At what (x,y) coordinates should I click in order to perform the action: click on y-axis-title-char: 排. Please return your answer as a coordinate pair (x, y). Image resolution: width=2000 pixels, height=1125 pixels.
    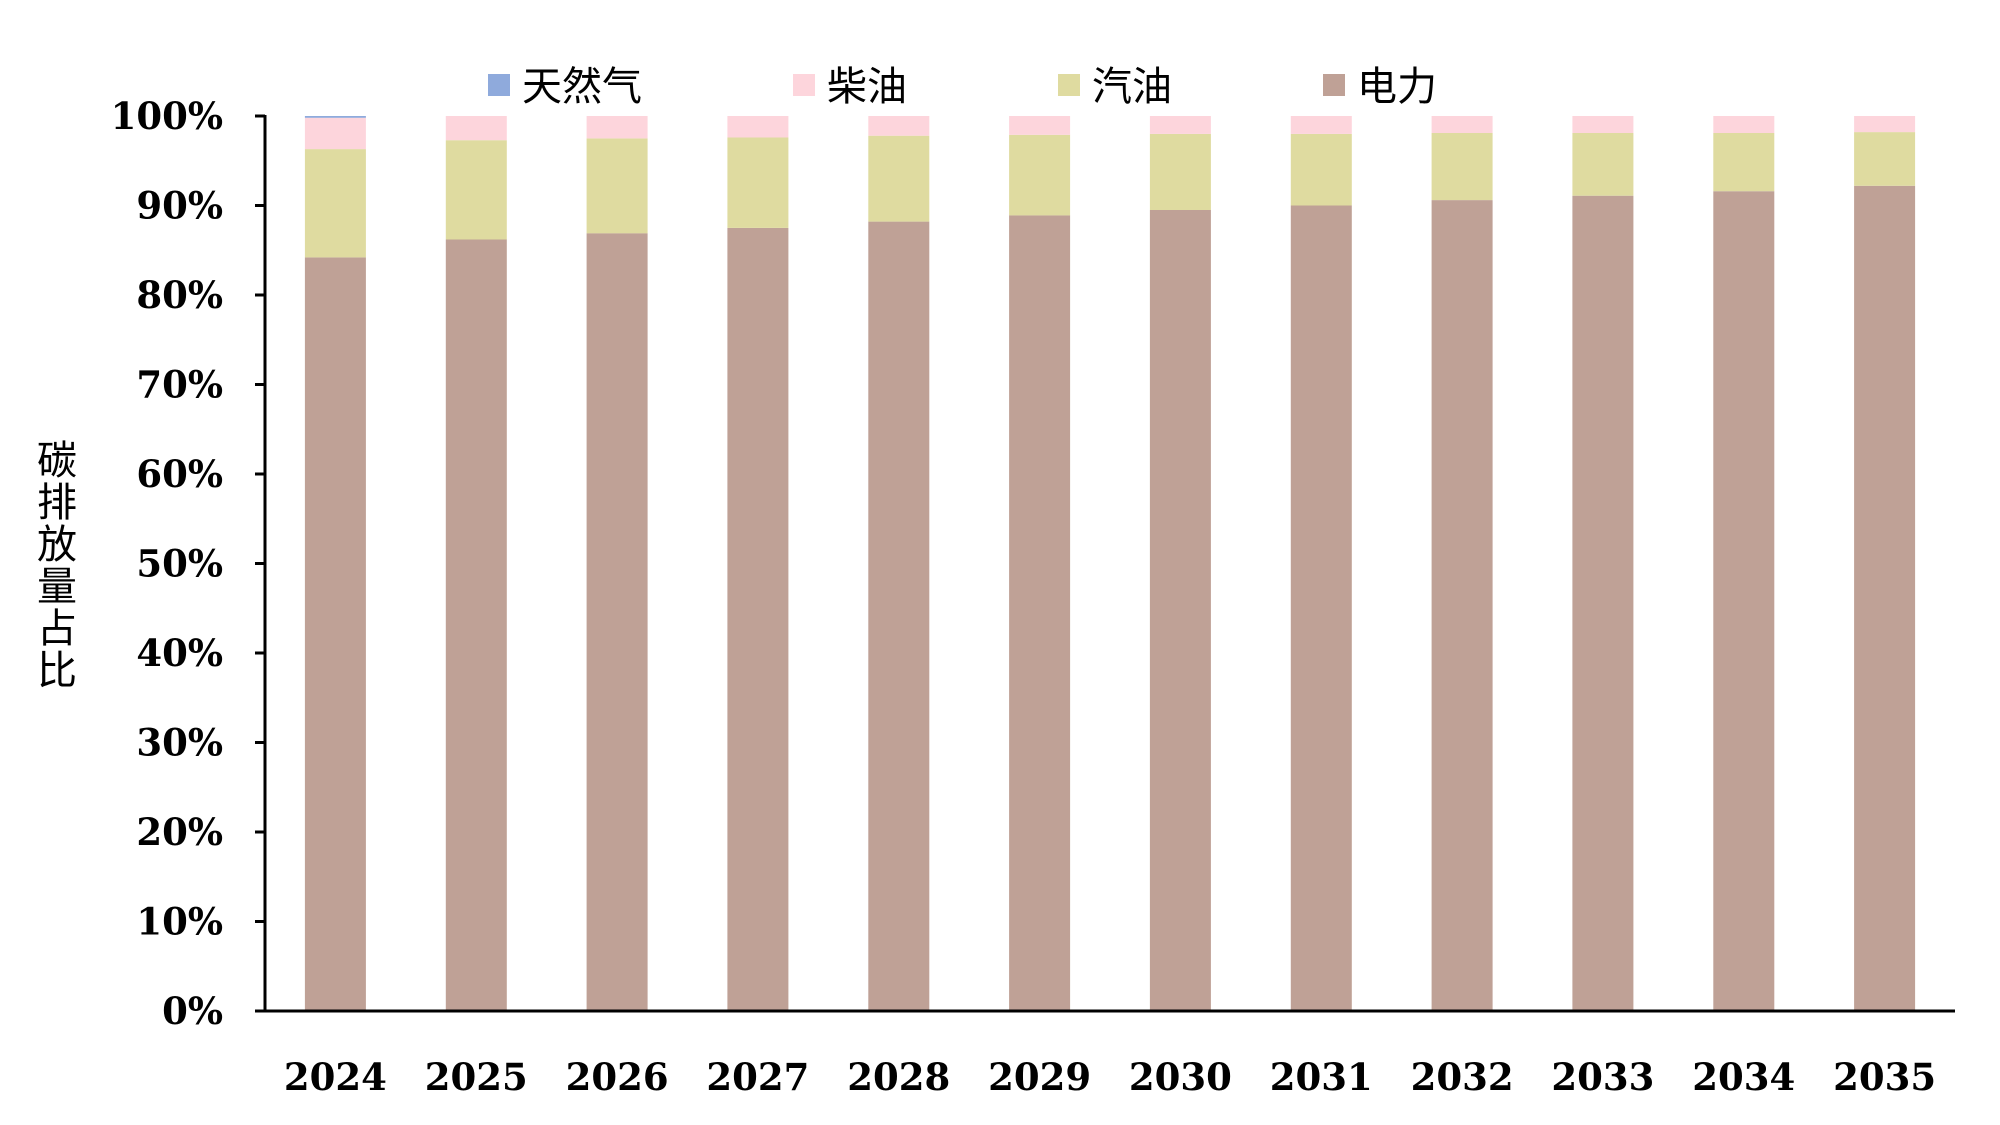
    Looking at the image, I should click on (57, 503).